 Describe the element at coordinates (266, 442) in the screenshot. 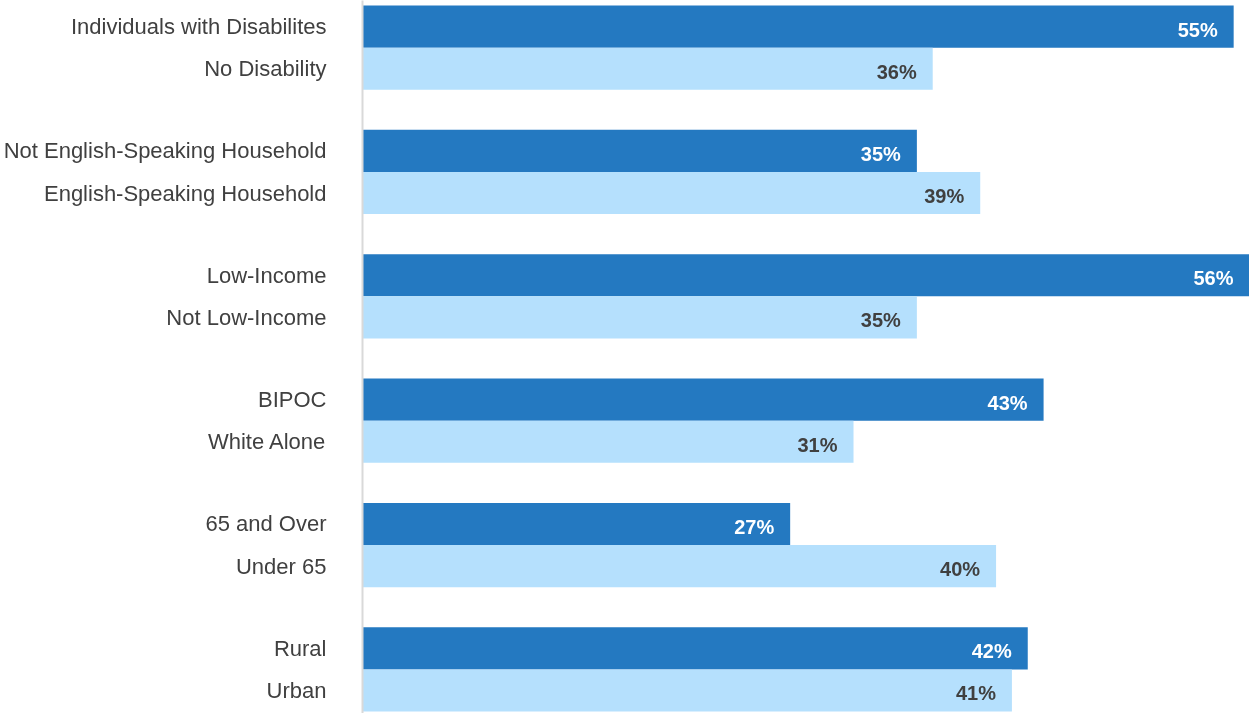

I see `y-tick-label: White Alone` at that location.